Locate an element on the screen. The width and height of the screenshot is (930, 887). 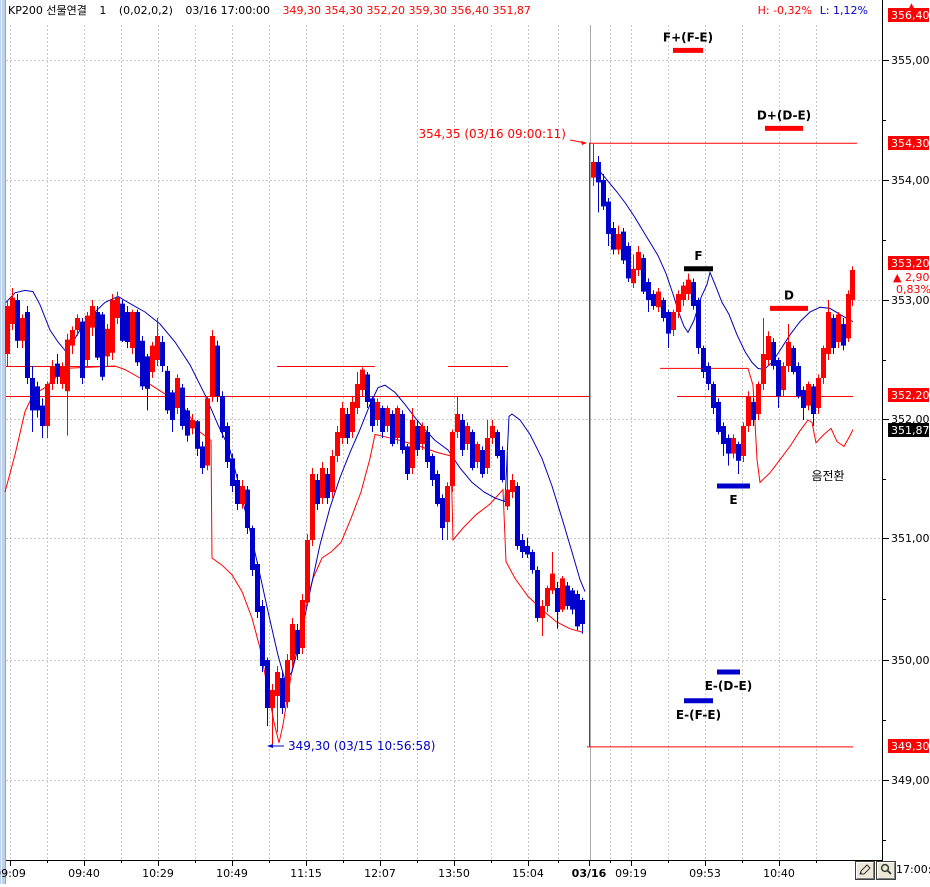
svg-text: 09:19 is located at coordinates (631, 873).